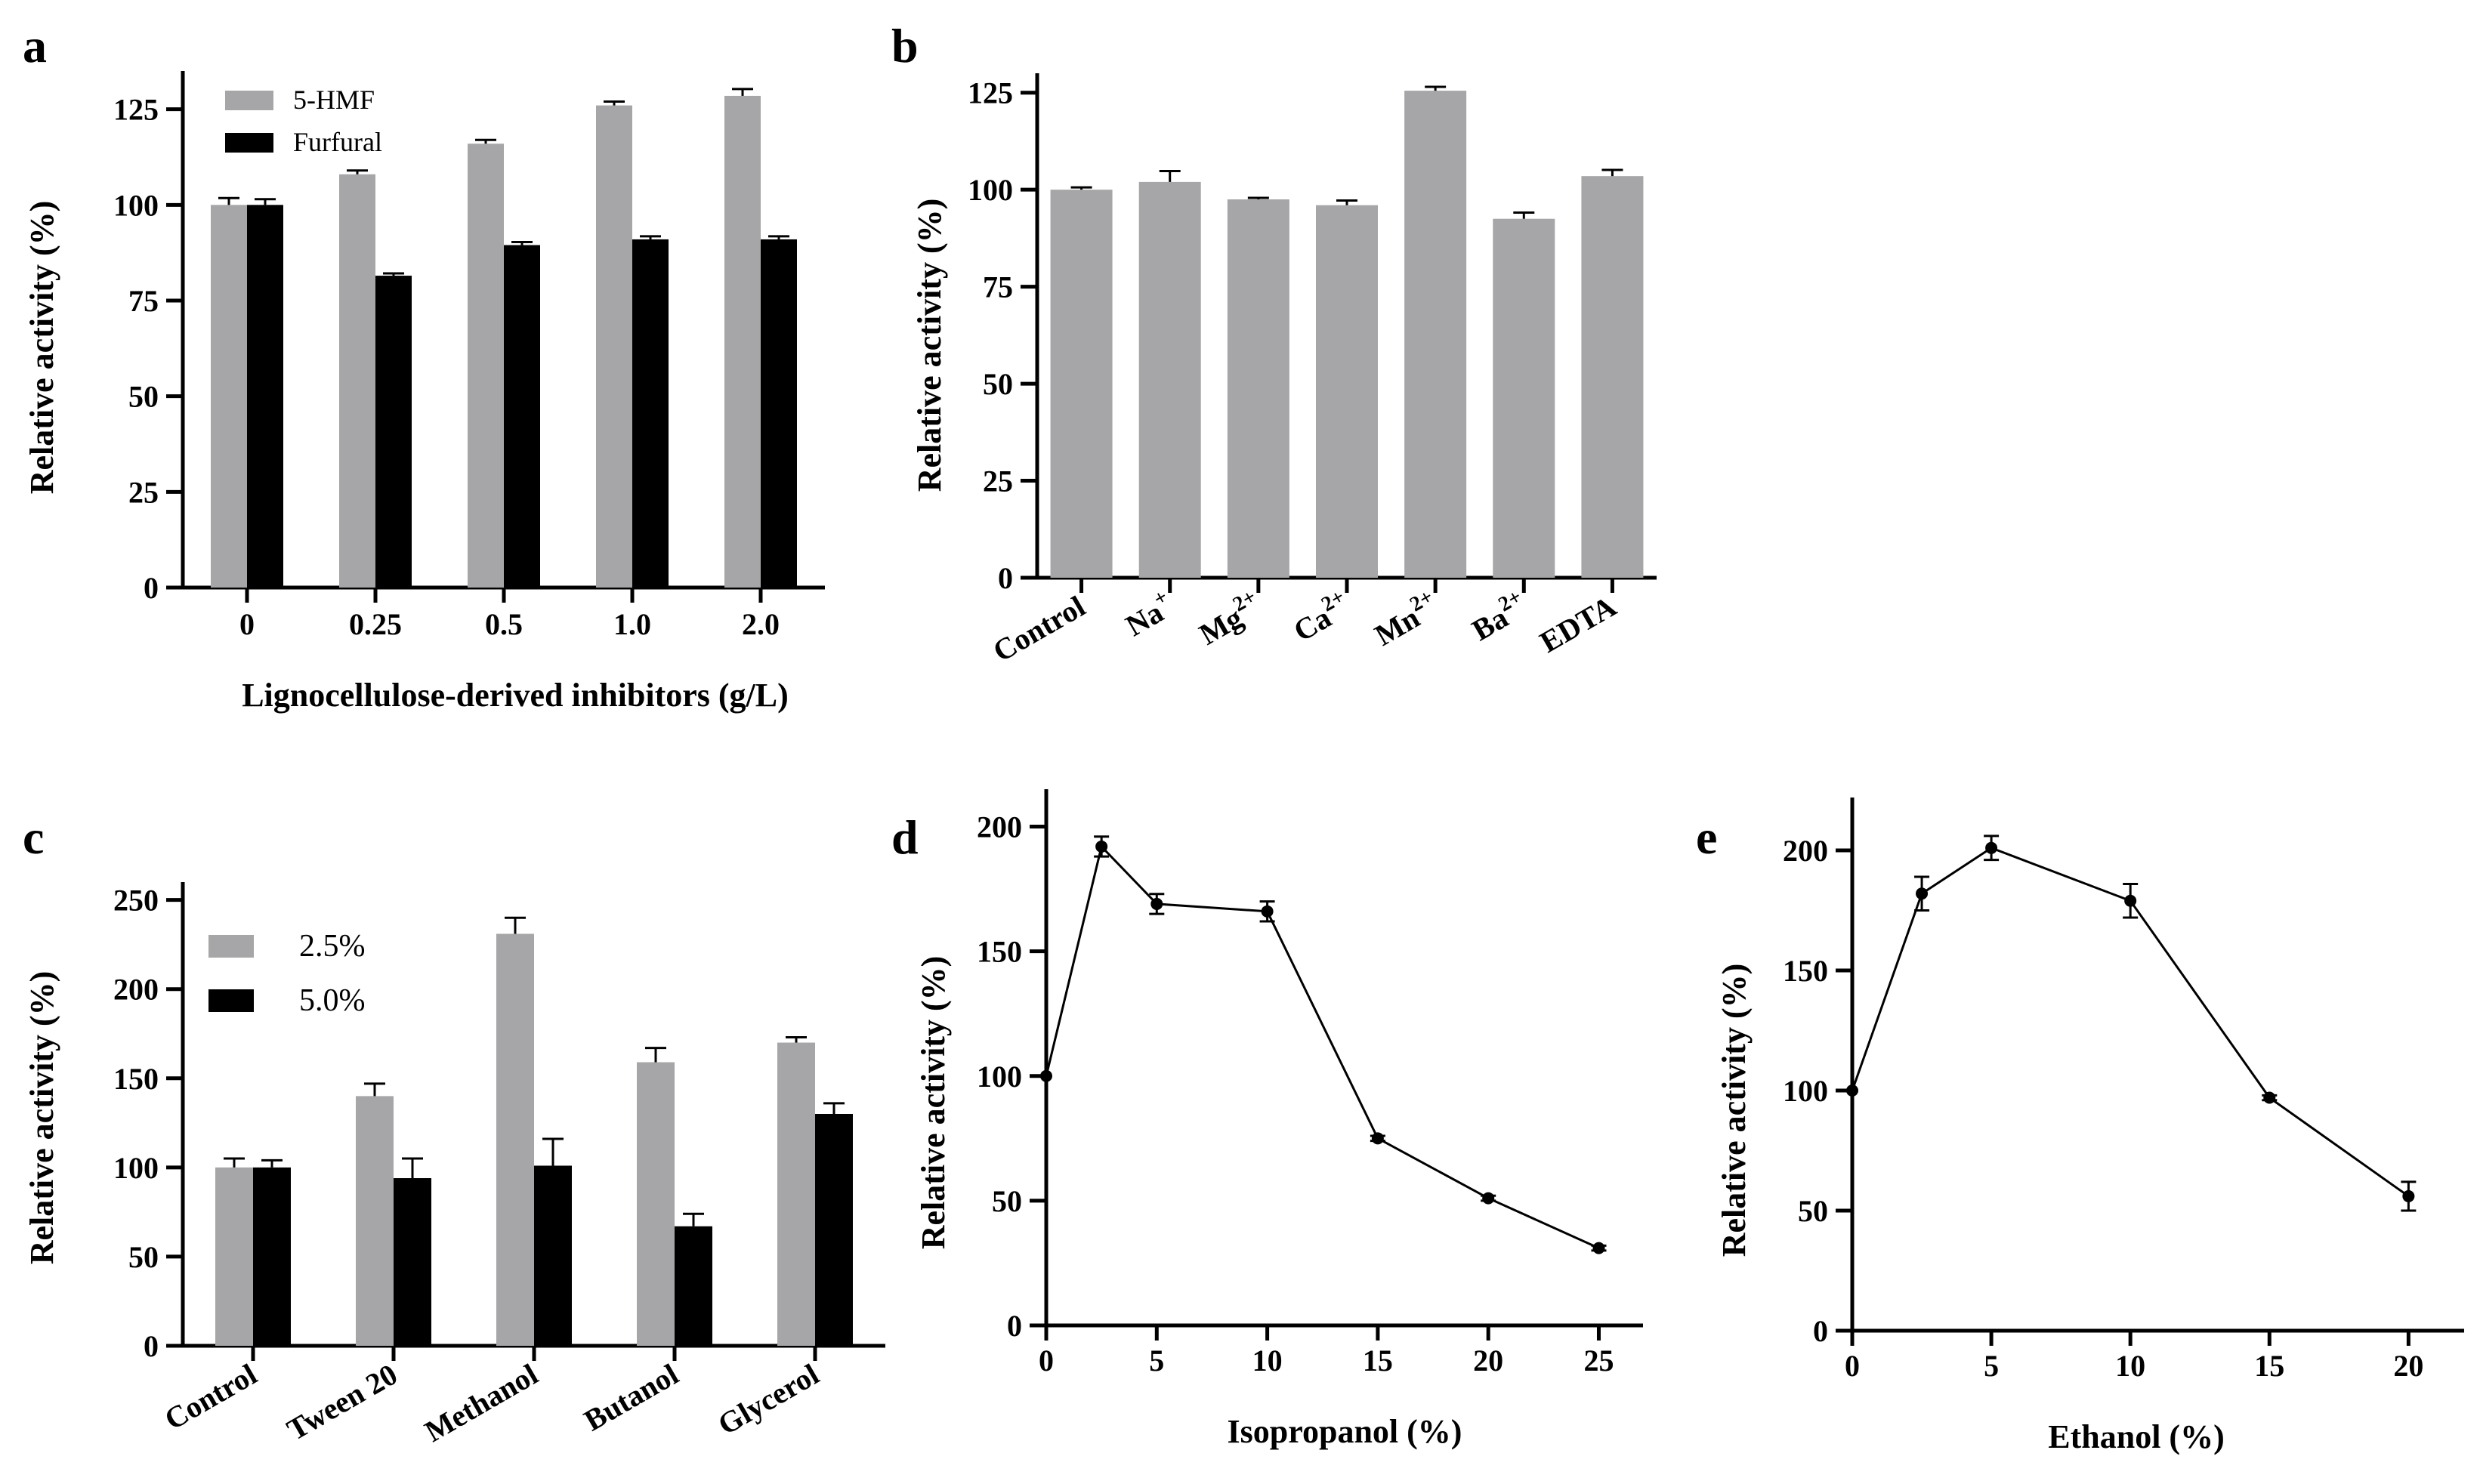 This screenshot has width=2480, height=1484. I want to click on x-tick-label-c: Tween 20, so click(342, 1402).